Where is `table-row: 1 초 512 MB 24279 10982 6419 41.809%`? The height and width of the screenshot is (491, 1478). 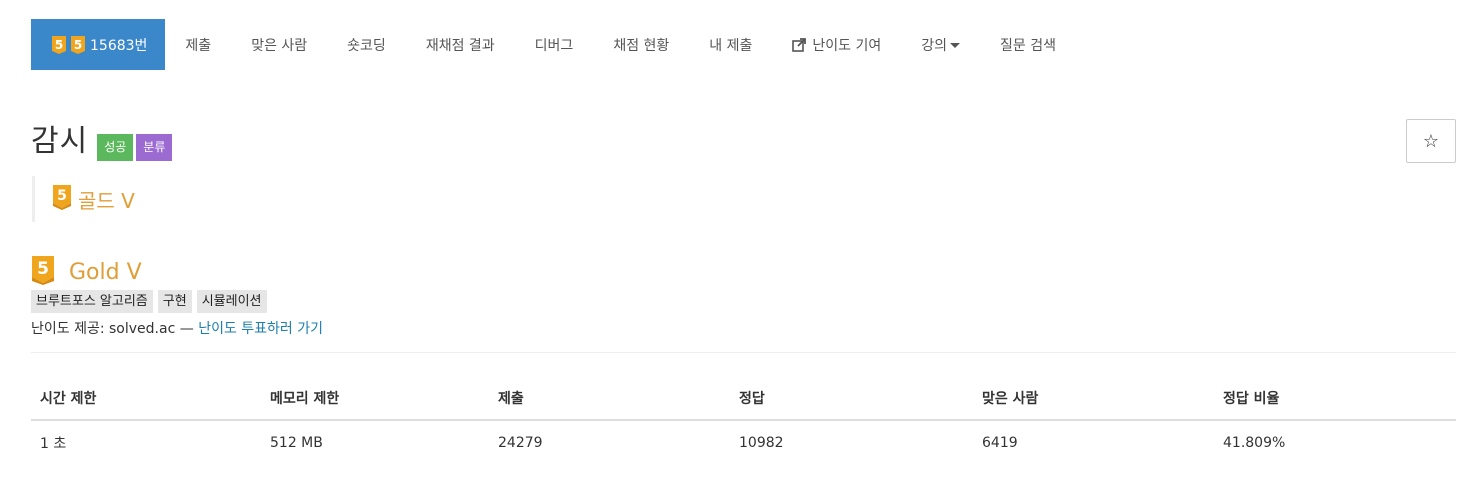
table-row: 1 초 512 MB 24279 10982 6419 41.809% is located at coordinates (743, 443).